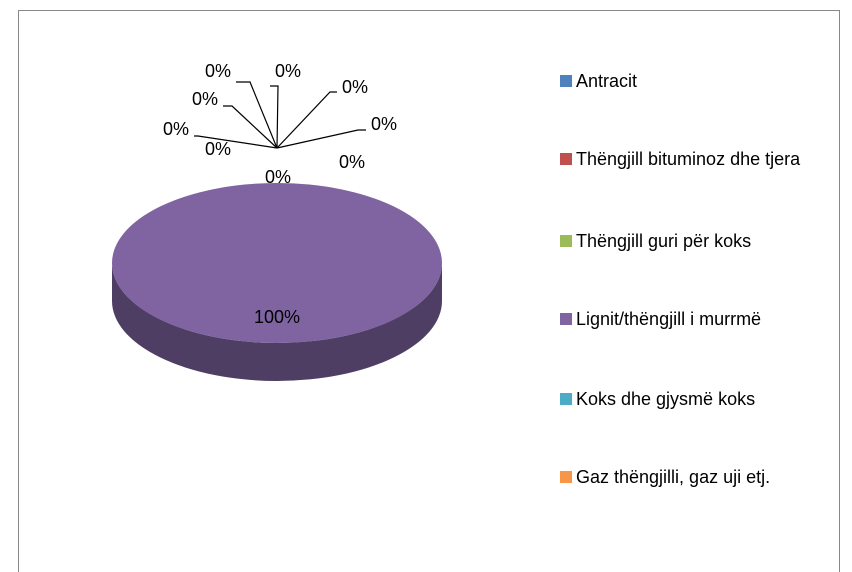  What do you see at coordinates (688, 159) in the screenshot?
I see `legend-label: Thëngjill bituminoz dhe tjera` at bounding box center [688, 159].